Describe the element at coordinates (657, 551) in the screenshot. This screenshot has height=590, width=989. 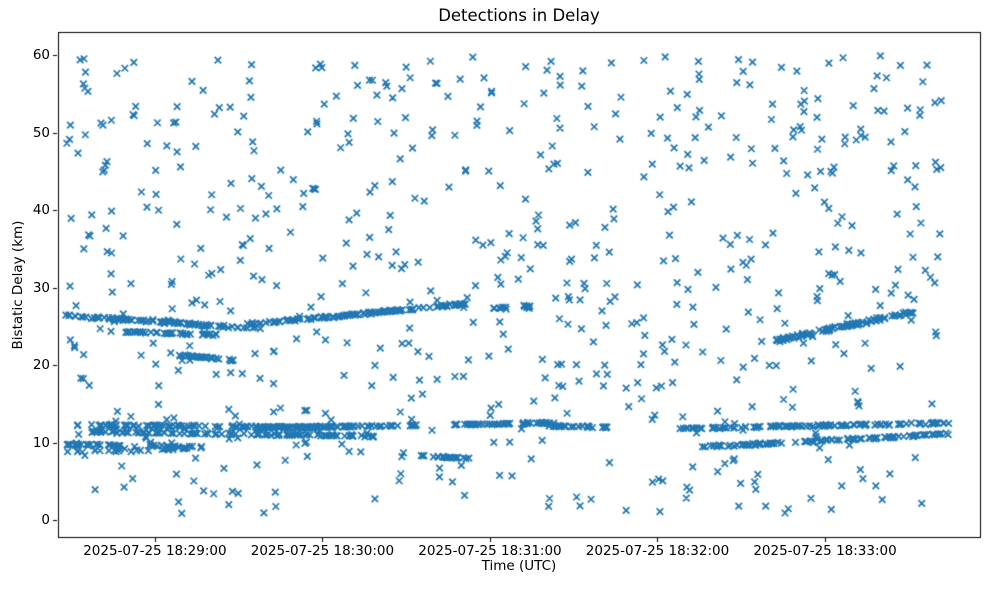
I see `x-tick-label: 2025-07-25 18:32:00` at that location.